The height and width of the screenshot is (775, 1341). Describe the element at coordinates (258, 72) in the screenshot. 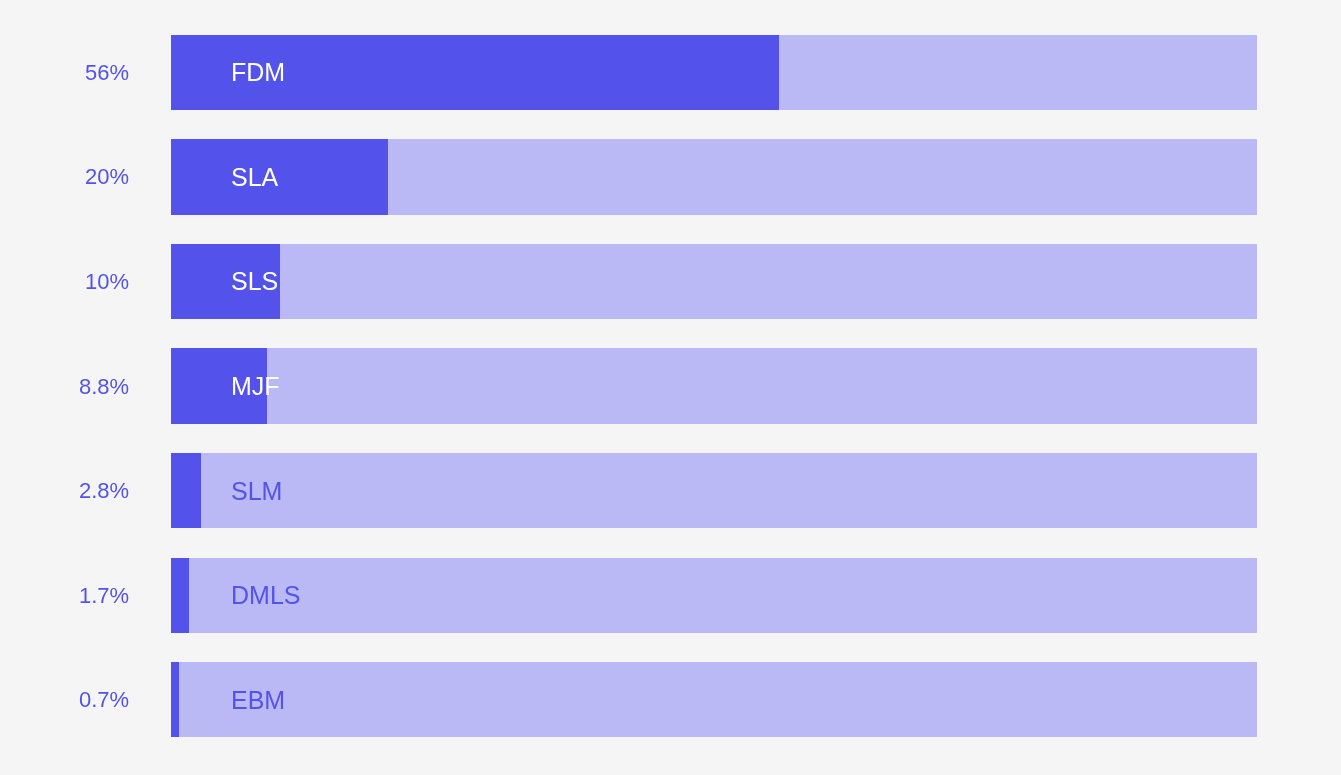

I see `y-tick-label: FDM` at that location.